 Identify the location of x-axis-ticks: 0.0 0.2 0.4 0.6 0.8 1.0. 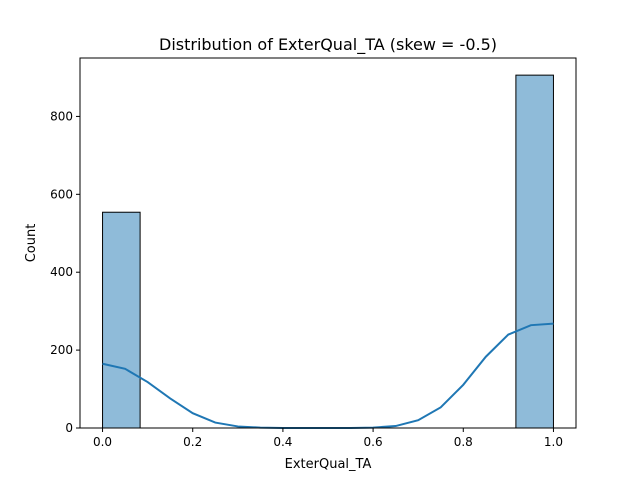
(328, 438).